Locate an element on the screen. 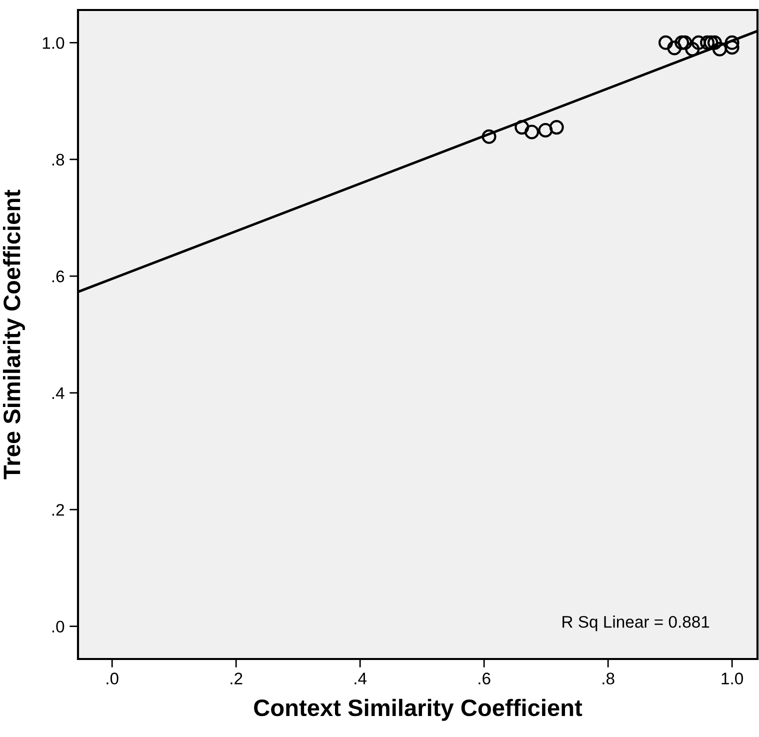  x-axis-title: Context Similarity Coefficient is located at coordinates (418, 709).